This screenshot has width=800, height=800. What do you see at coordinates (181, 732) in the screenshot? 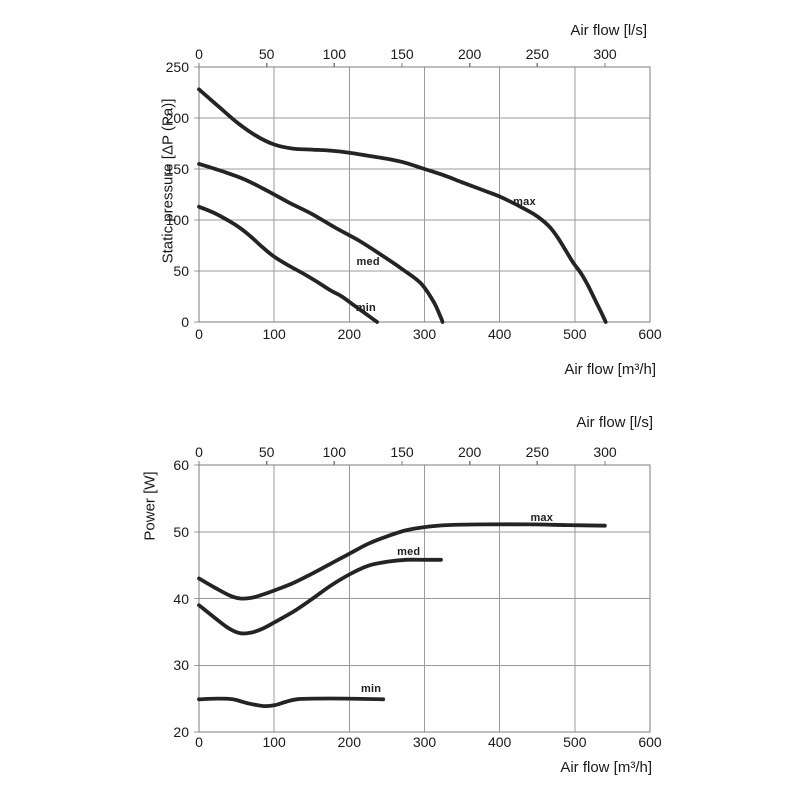
I see `y-tick-label: 20` at bounding box center [181, 732].